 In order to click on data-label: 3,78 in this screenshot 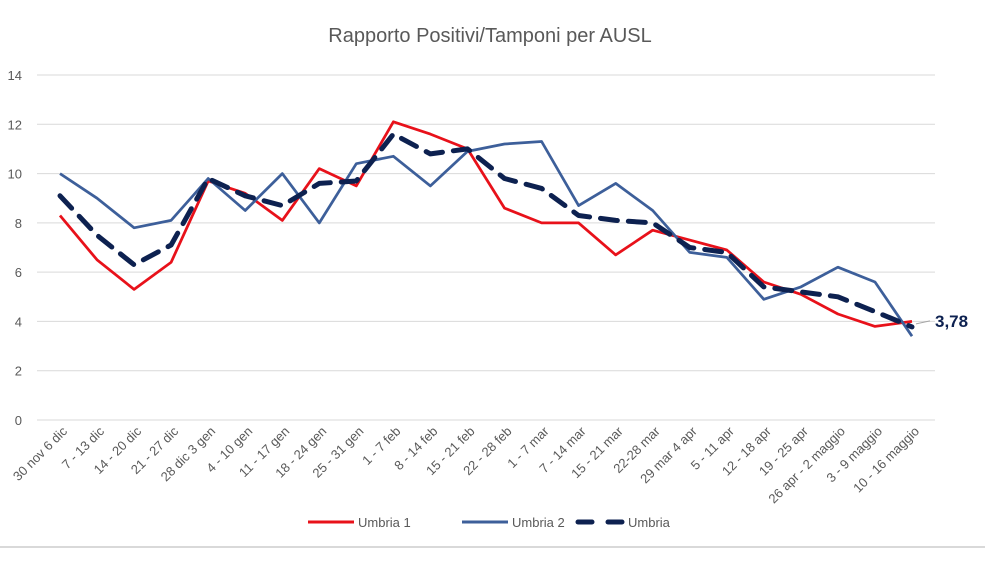, I will do `click(951, 321)`.